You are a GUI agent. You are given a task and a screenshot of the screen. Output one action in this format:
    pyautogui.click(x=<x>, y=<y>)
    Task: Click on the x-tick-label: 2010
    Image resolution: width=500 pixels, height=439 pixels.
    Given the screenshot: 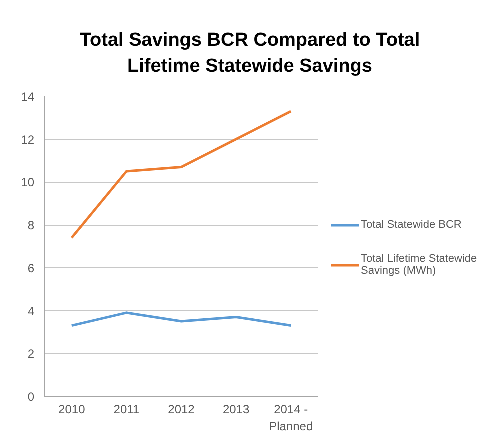 What is the action you would take?
    pyautogui.click(x=72, y=409)
    